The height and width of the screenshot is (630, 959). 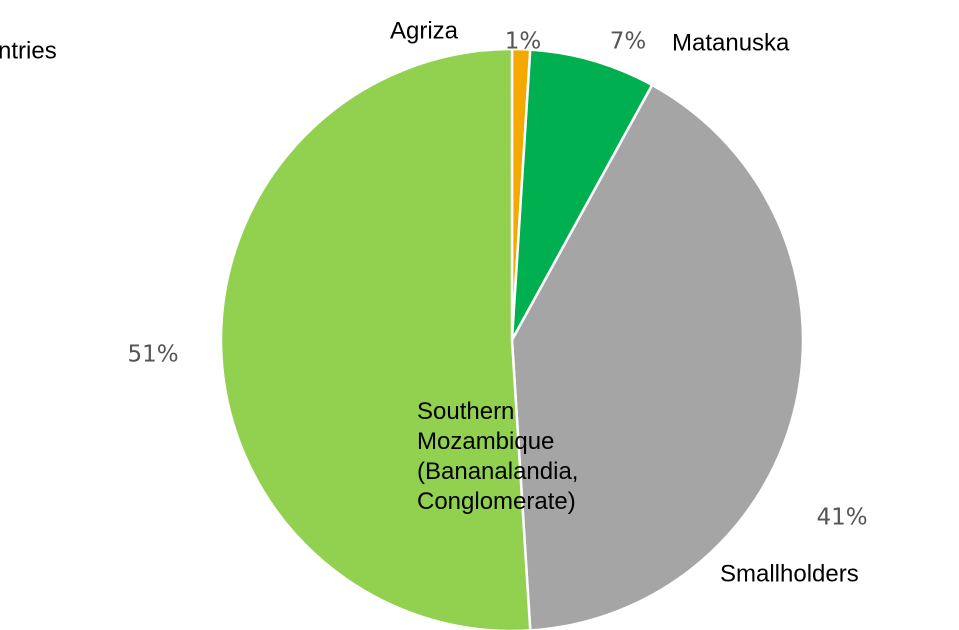 What do you see at coordinates (789, 573) in the screenshot?
I see `category-label: Smallholders` at bounding box center [789, 573].